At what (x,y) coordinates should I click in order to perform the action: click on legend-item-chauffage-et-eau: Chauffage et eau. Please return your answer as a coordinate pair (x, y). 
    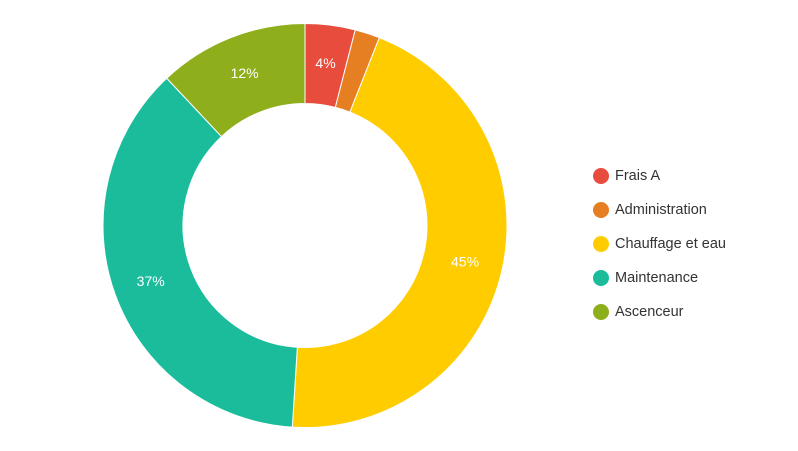
    Looking at the image, I should click on (659, 244).